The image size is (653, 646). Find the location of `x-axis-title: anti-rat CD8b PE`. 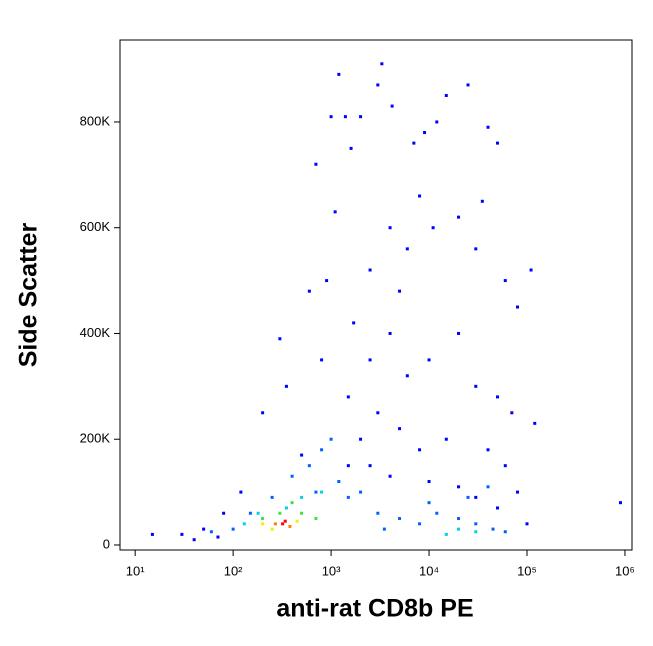

x-axis-title: anti-rat CD8b PE is located at coordinates (374, 609).